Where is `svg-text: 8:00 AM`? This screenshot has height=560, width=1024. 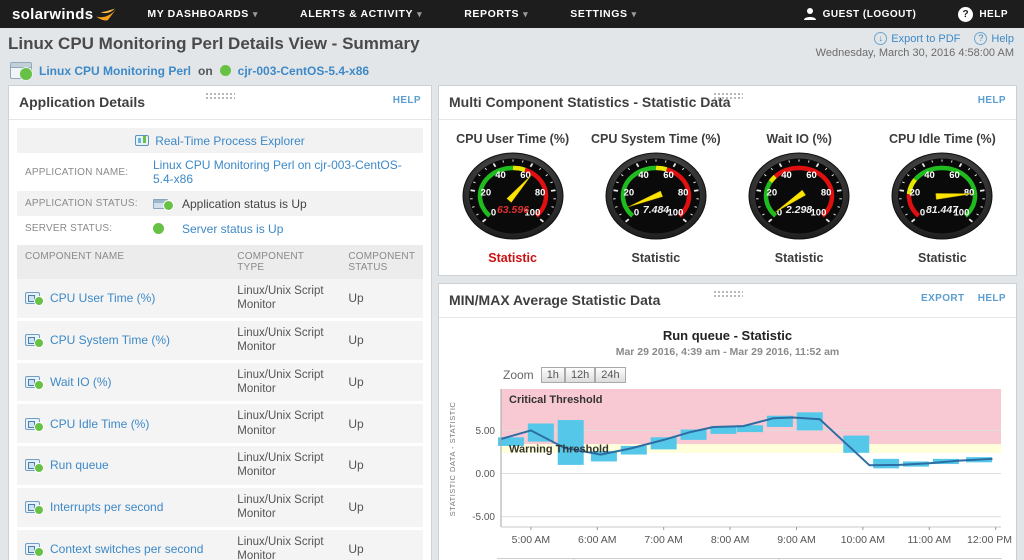 svg-text: 8:00 AM is located at coordinates (730, 540).